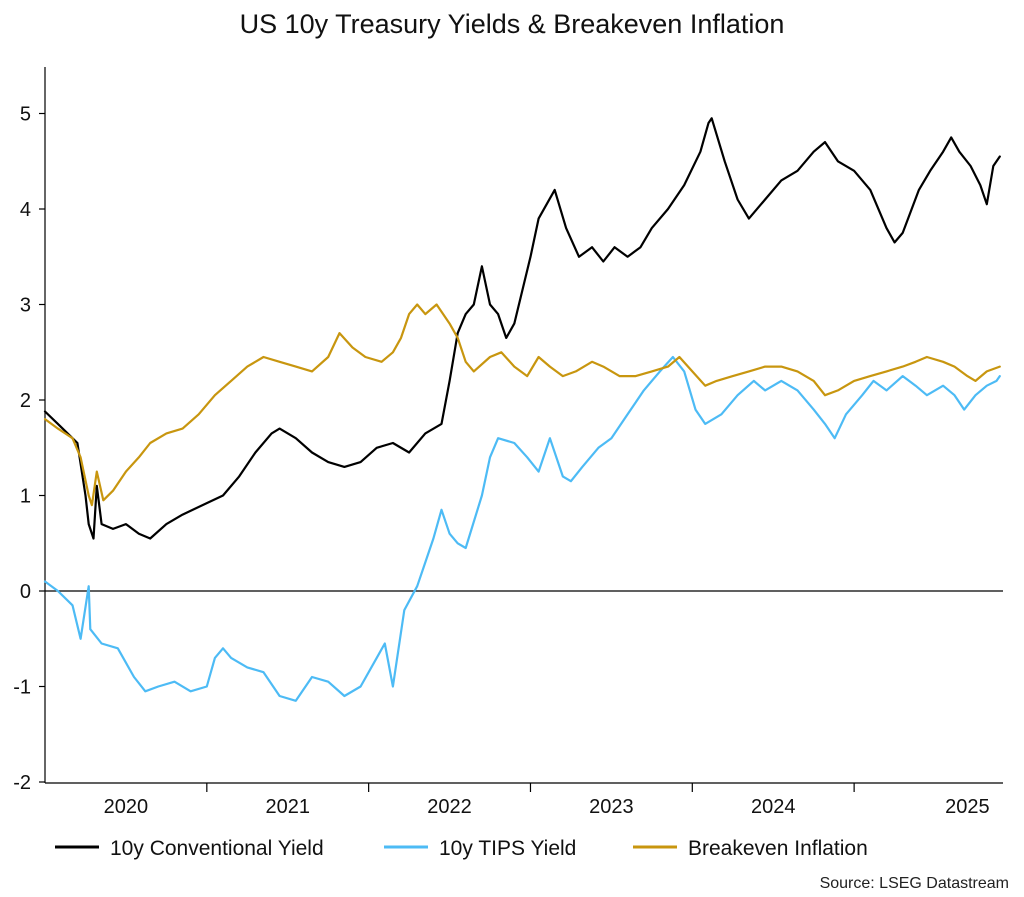  I want to click on y-tick-label: 0, so click(25, 592).